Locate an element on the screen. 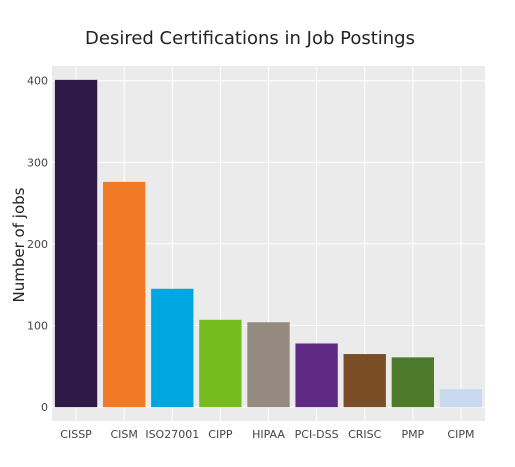  bar-cipp is located at coordinates (220, 363).